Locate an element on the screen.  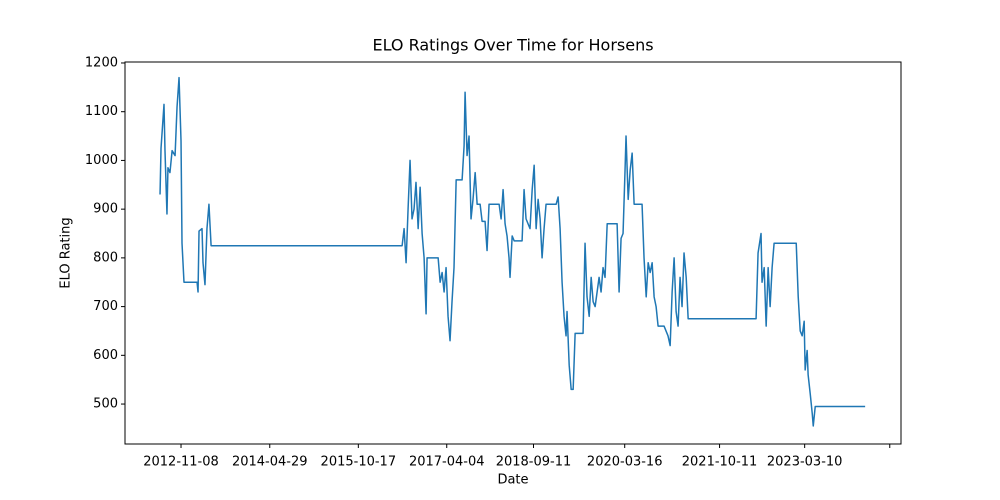
x-tick-label: 2020-03-16 is located at coordinates (625, 462).